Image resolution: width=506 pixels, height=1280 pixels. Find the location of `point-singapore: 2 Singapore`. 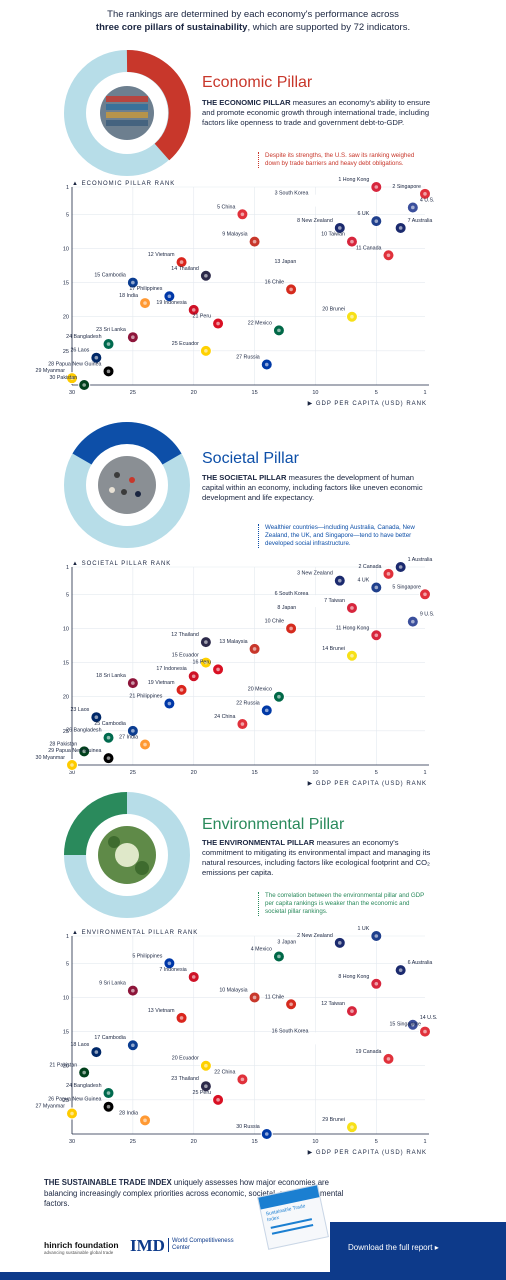

point-singapore: 2 Singapore is located at coordinates (411, 192).